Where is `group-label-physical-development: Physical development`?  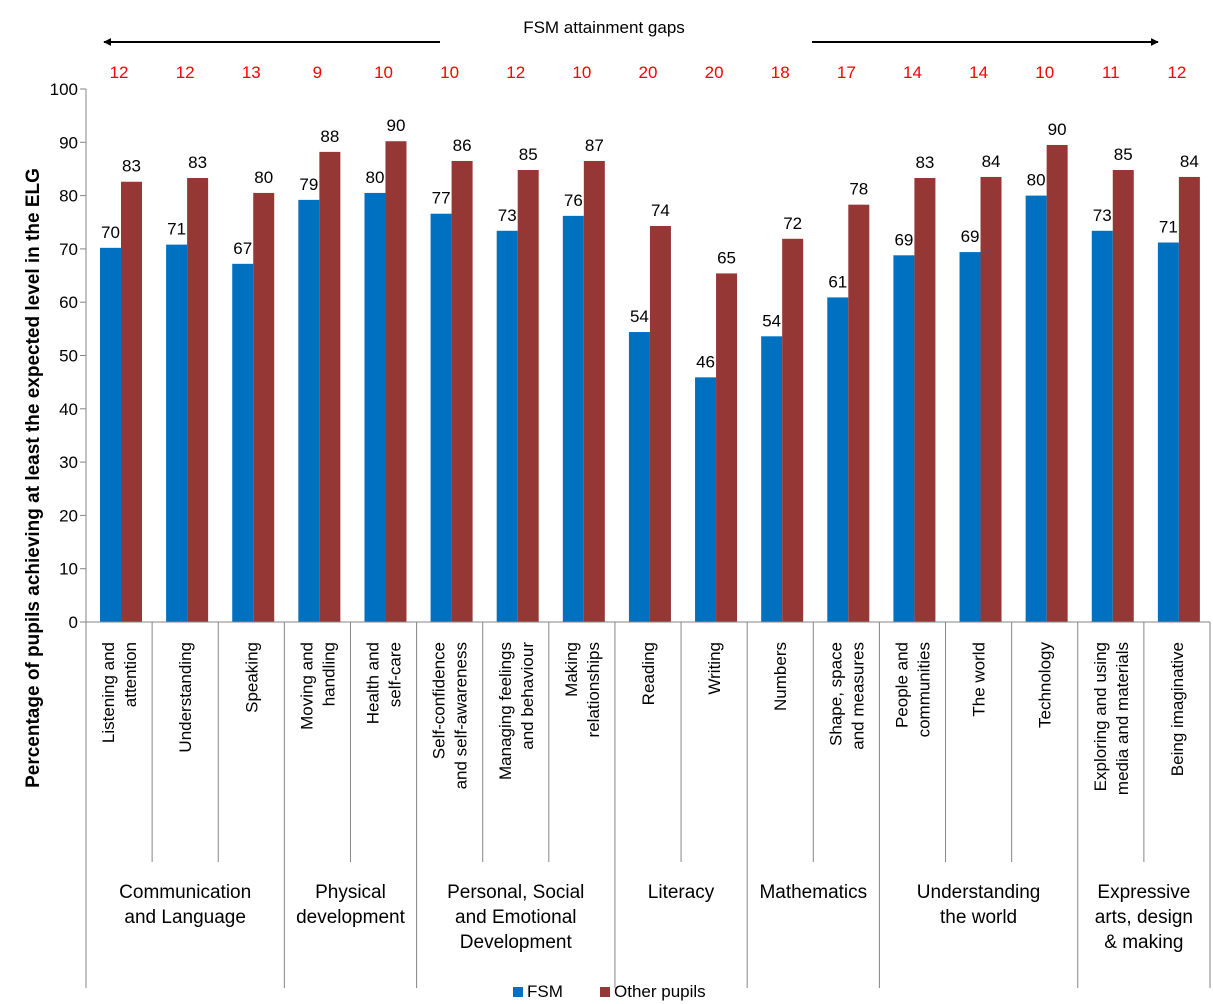 group-label-physical-development: Physical development is located at coordinates (351, 905).